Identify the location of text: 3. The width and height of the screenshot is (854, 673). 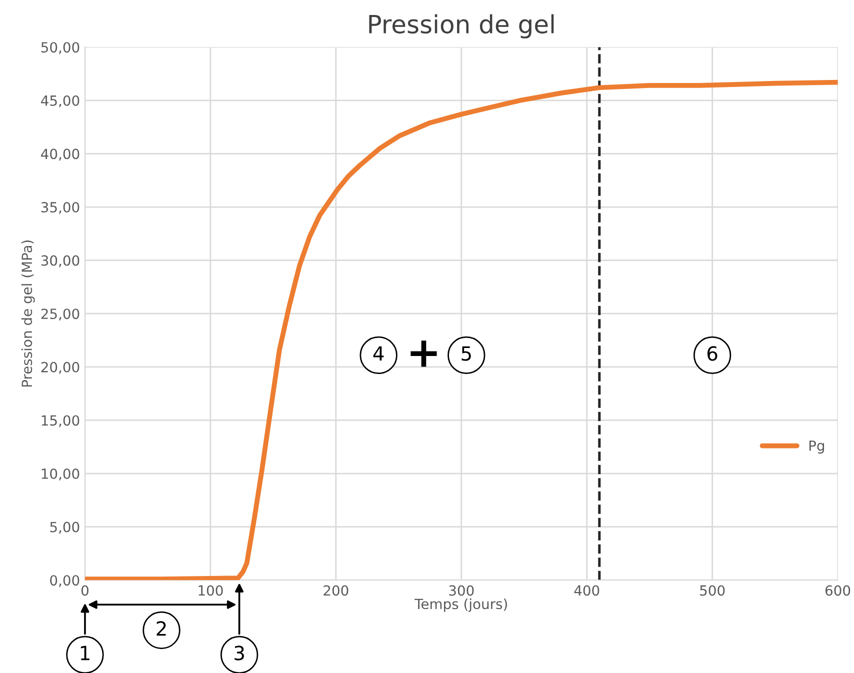
(239, 653).